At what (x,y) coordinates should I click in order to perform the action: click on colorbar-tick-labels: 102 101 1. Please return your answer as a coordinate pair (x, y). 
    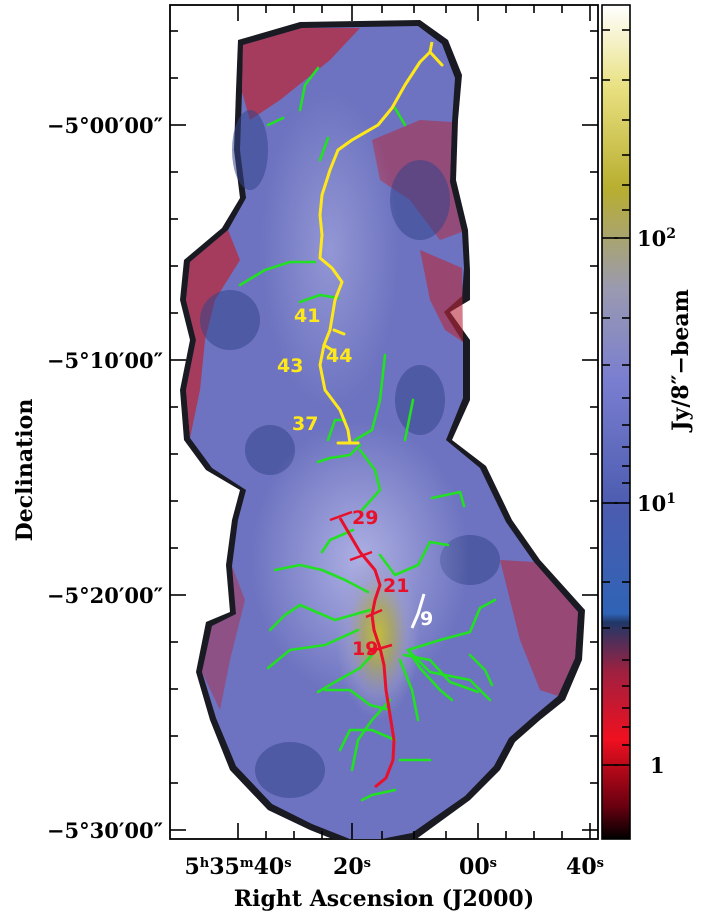
    Looking at the image, I should click on (656, 502).